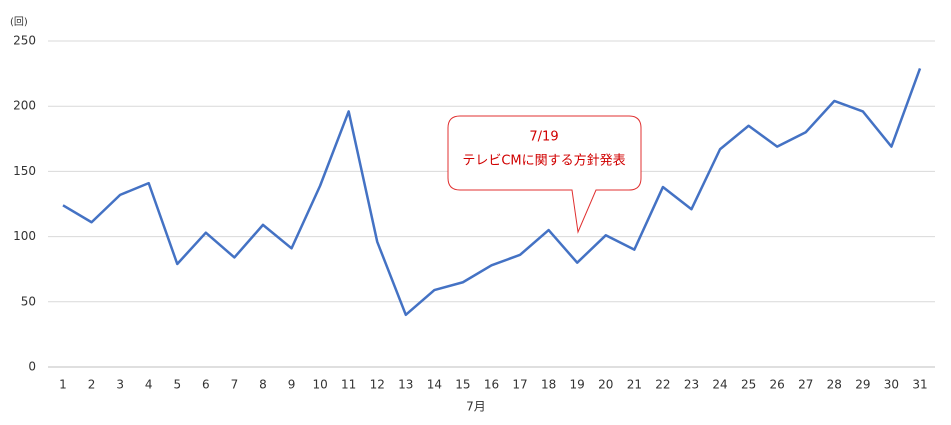 Image resolution: width=951 pixels, height=425 pixels. What do you see at coordinates (434, 385) in the screenshot?
I see `x-tick-label: 14` at bounding box center [434, 385].